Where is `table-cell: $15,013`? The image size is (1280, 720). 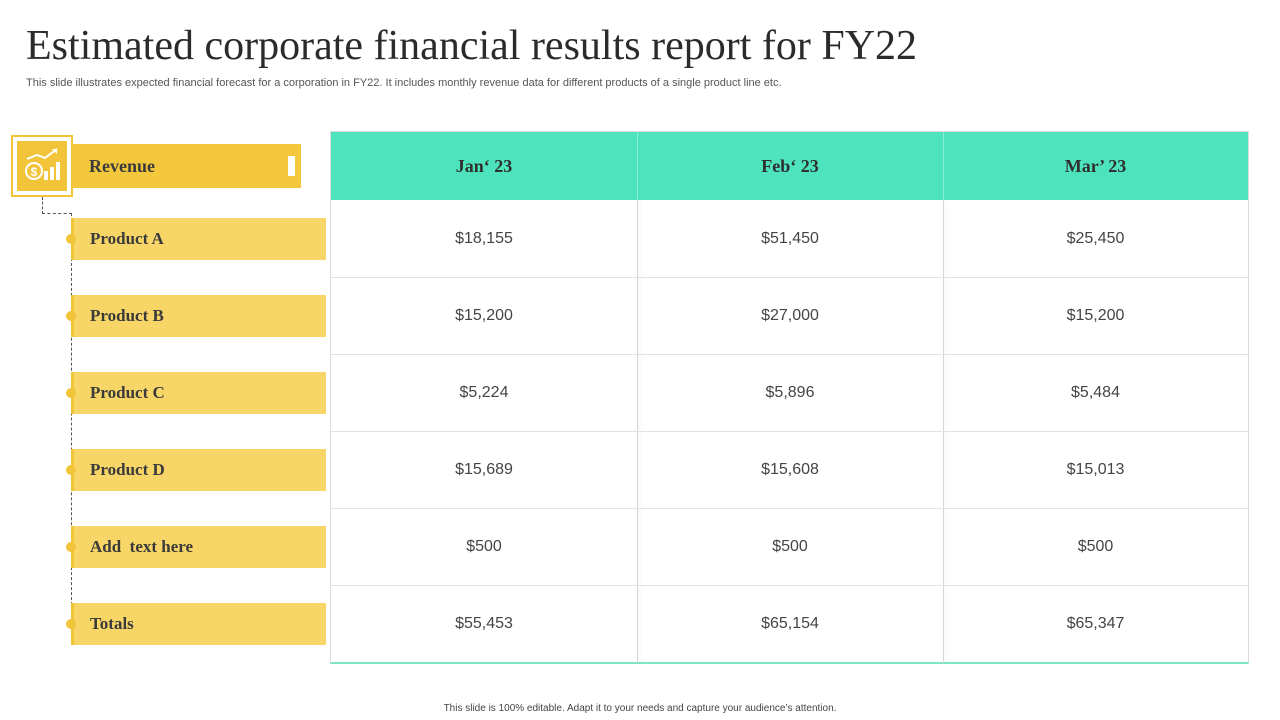 table-cell: $15,013 is located at coordinates (1095, 469).